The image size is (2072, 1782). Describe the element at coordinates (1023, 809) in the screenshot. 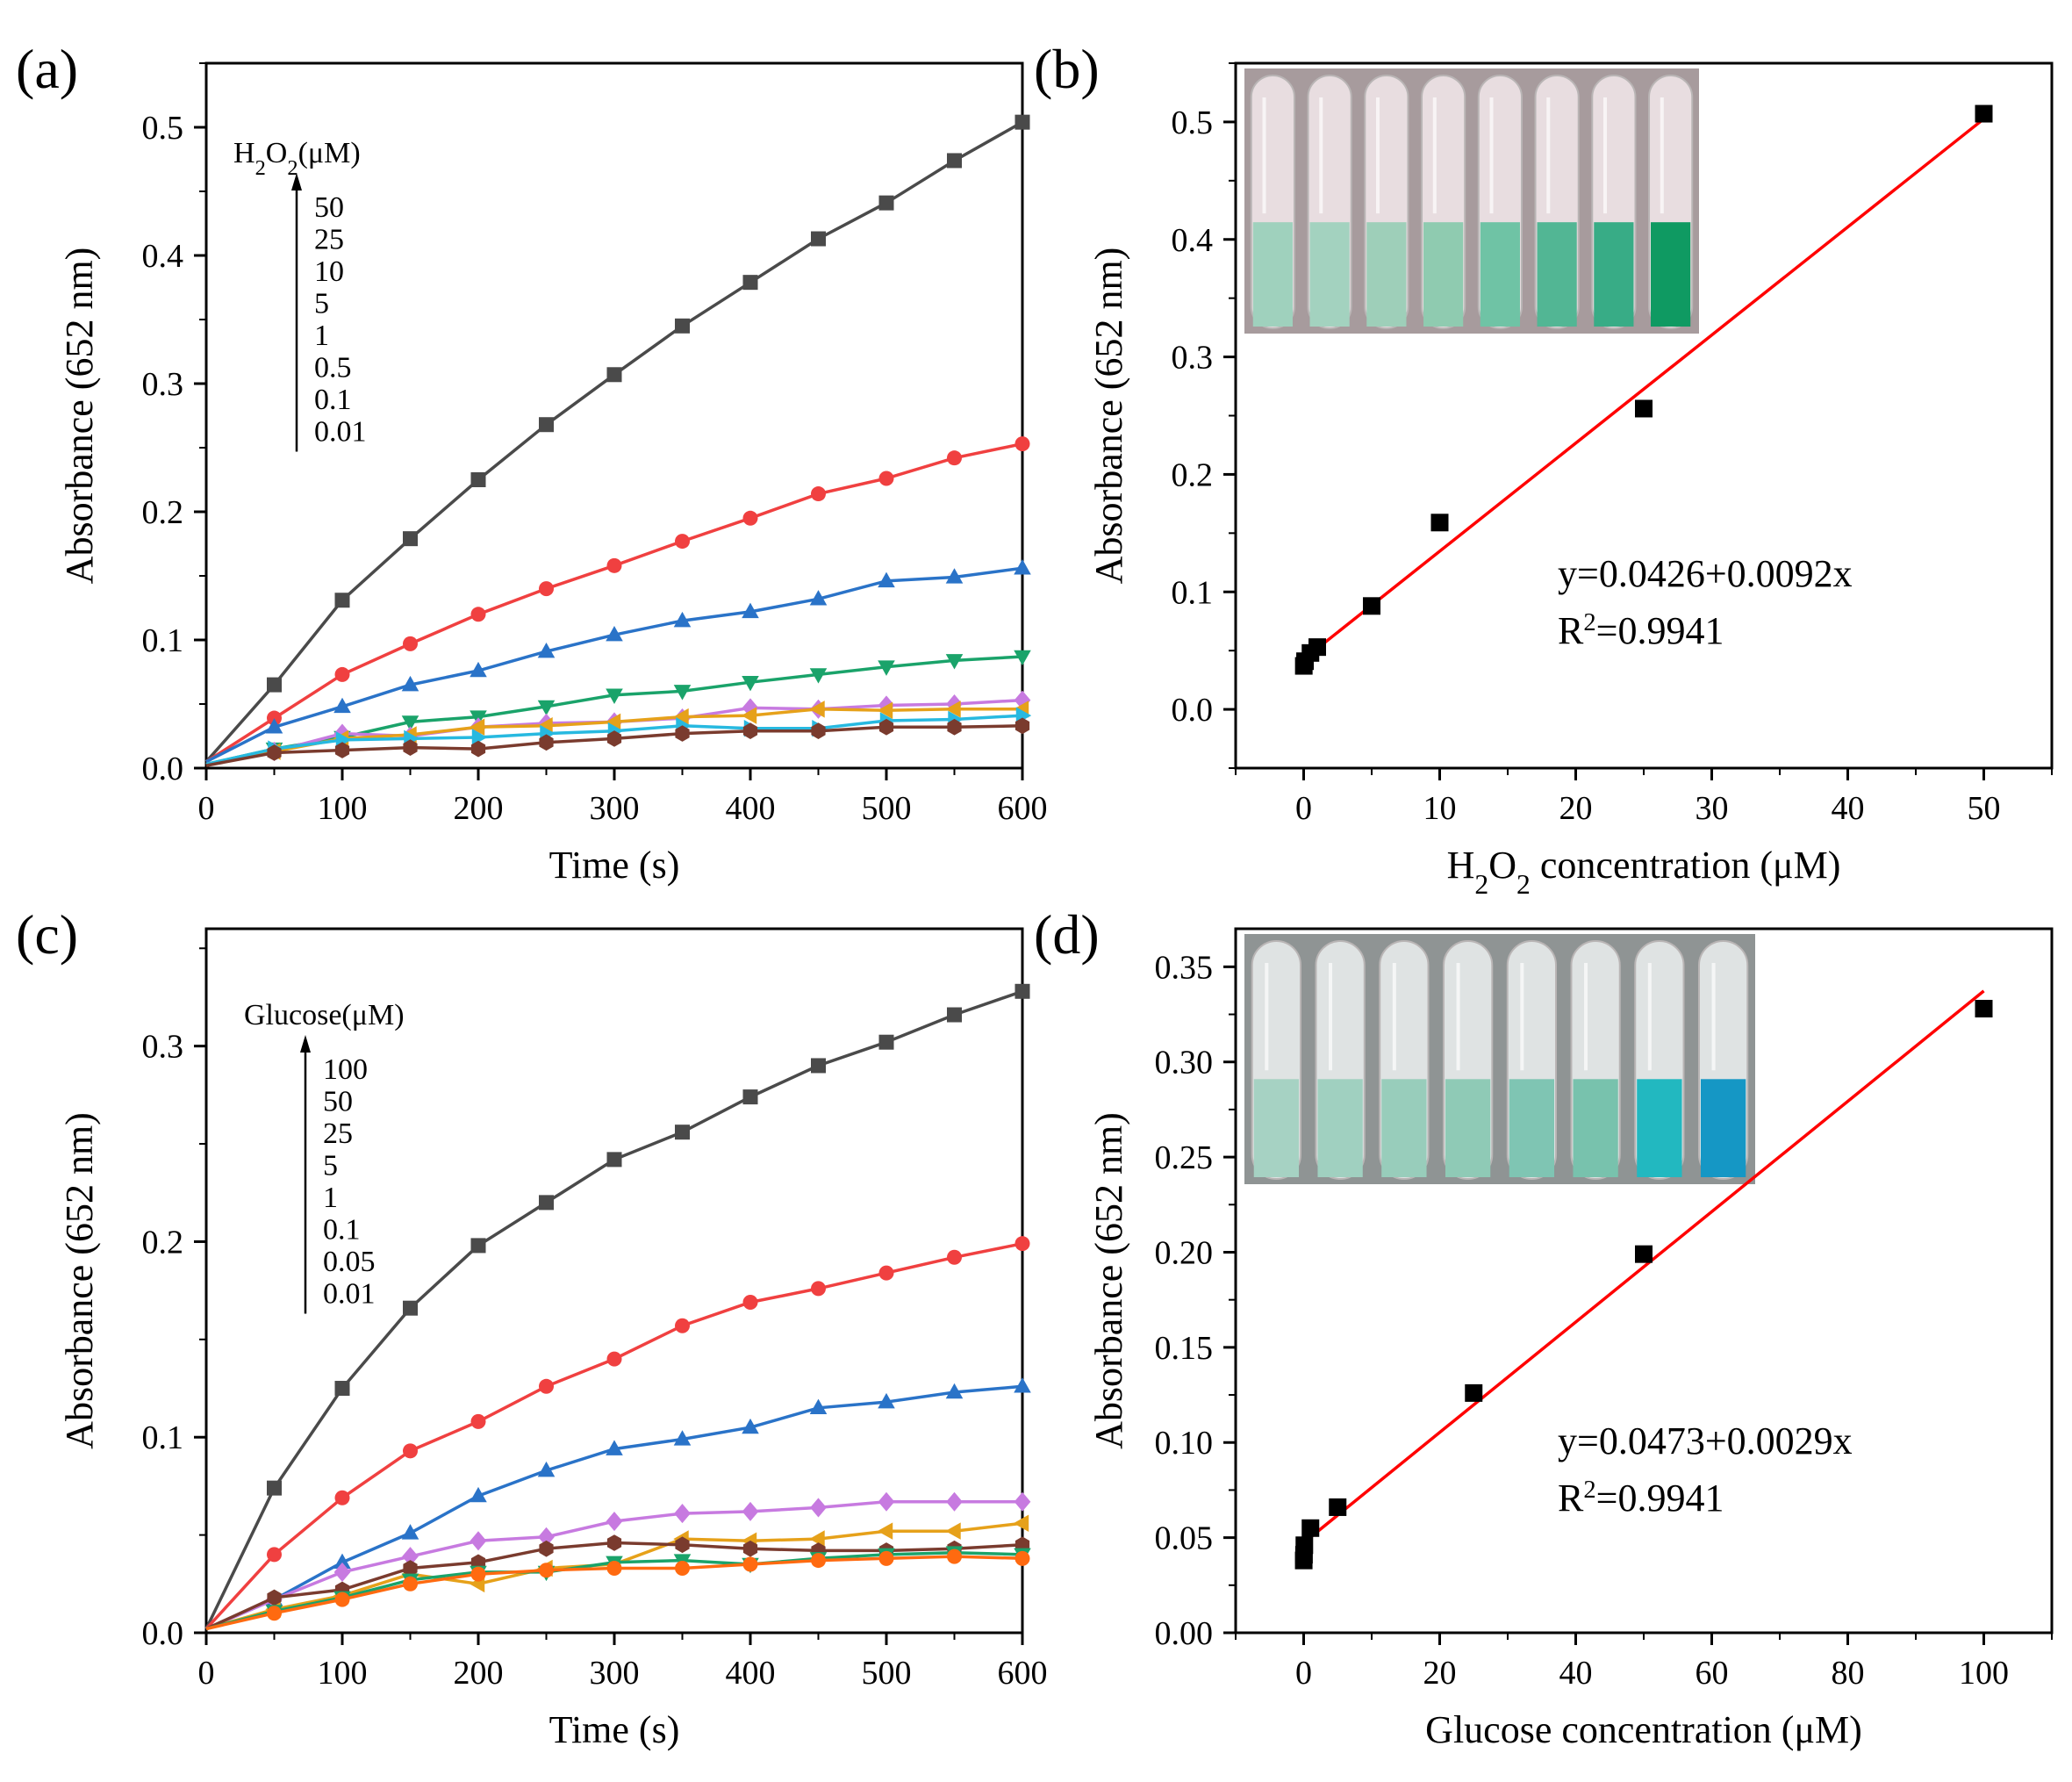

I see `x-tick-label: 600` at that location.